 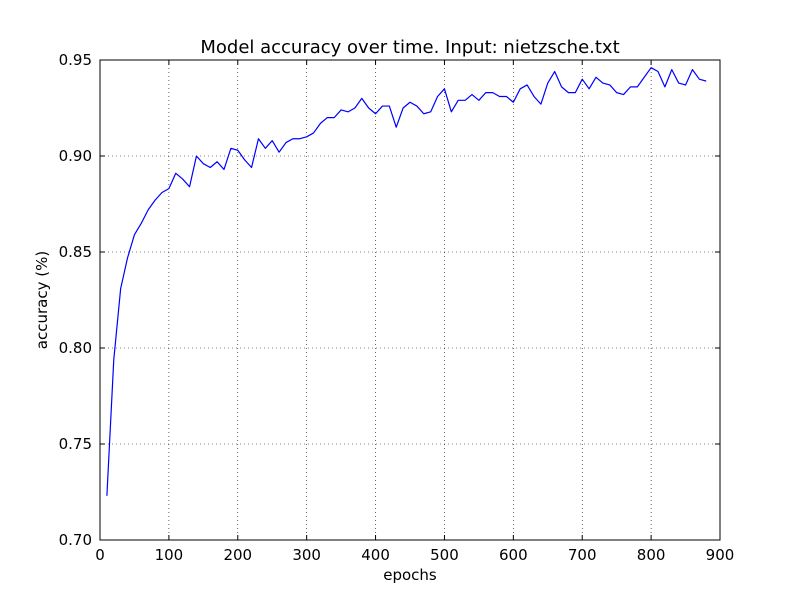 What do you see at coordinates (75, 348) in the screenshot?
I see `y-tick-label: 0.80` at bounding box center [75, 348].